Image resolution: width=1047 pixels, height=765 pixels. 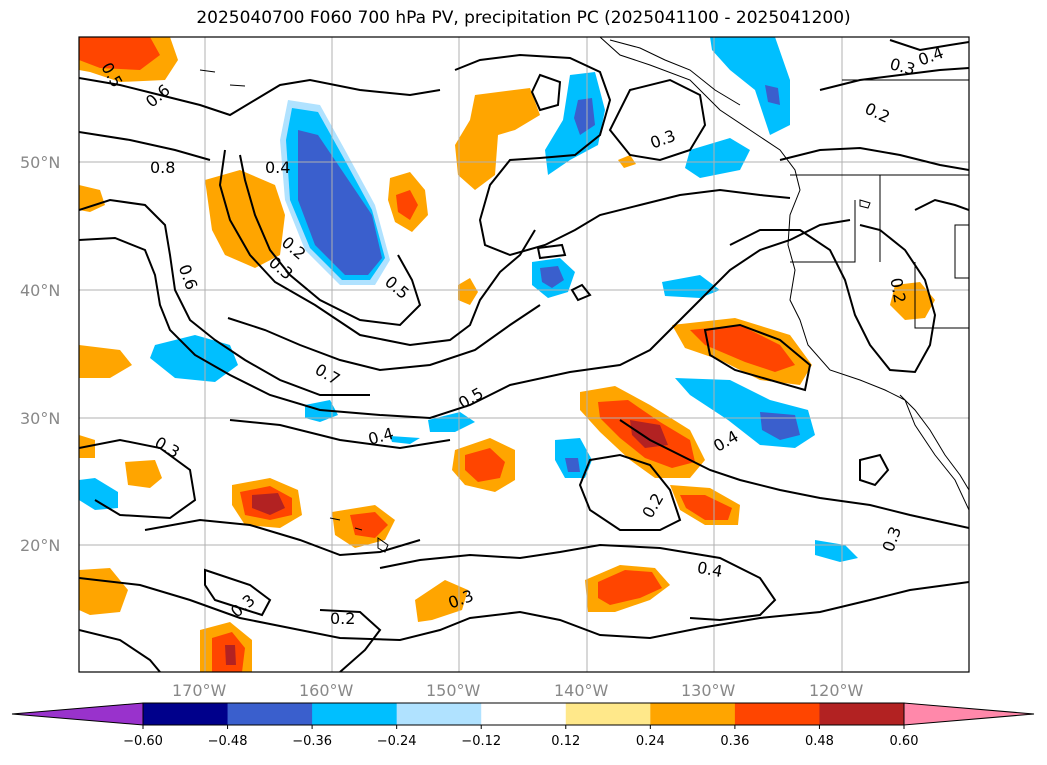 What do you see at coordinates (565, 741) in the screenshot?
I see `colorbar-tick-label: 0.12` at bounding box center [565, 741].